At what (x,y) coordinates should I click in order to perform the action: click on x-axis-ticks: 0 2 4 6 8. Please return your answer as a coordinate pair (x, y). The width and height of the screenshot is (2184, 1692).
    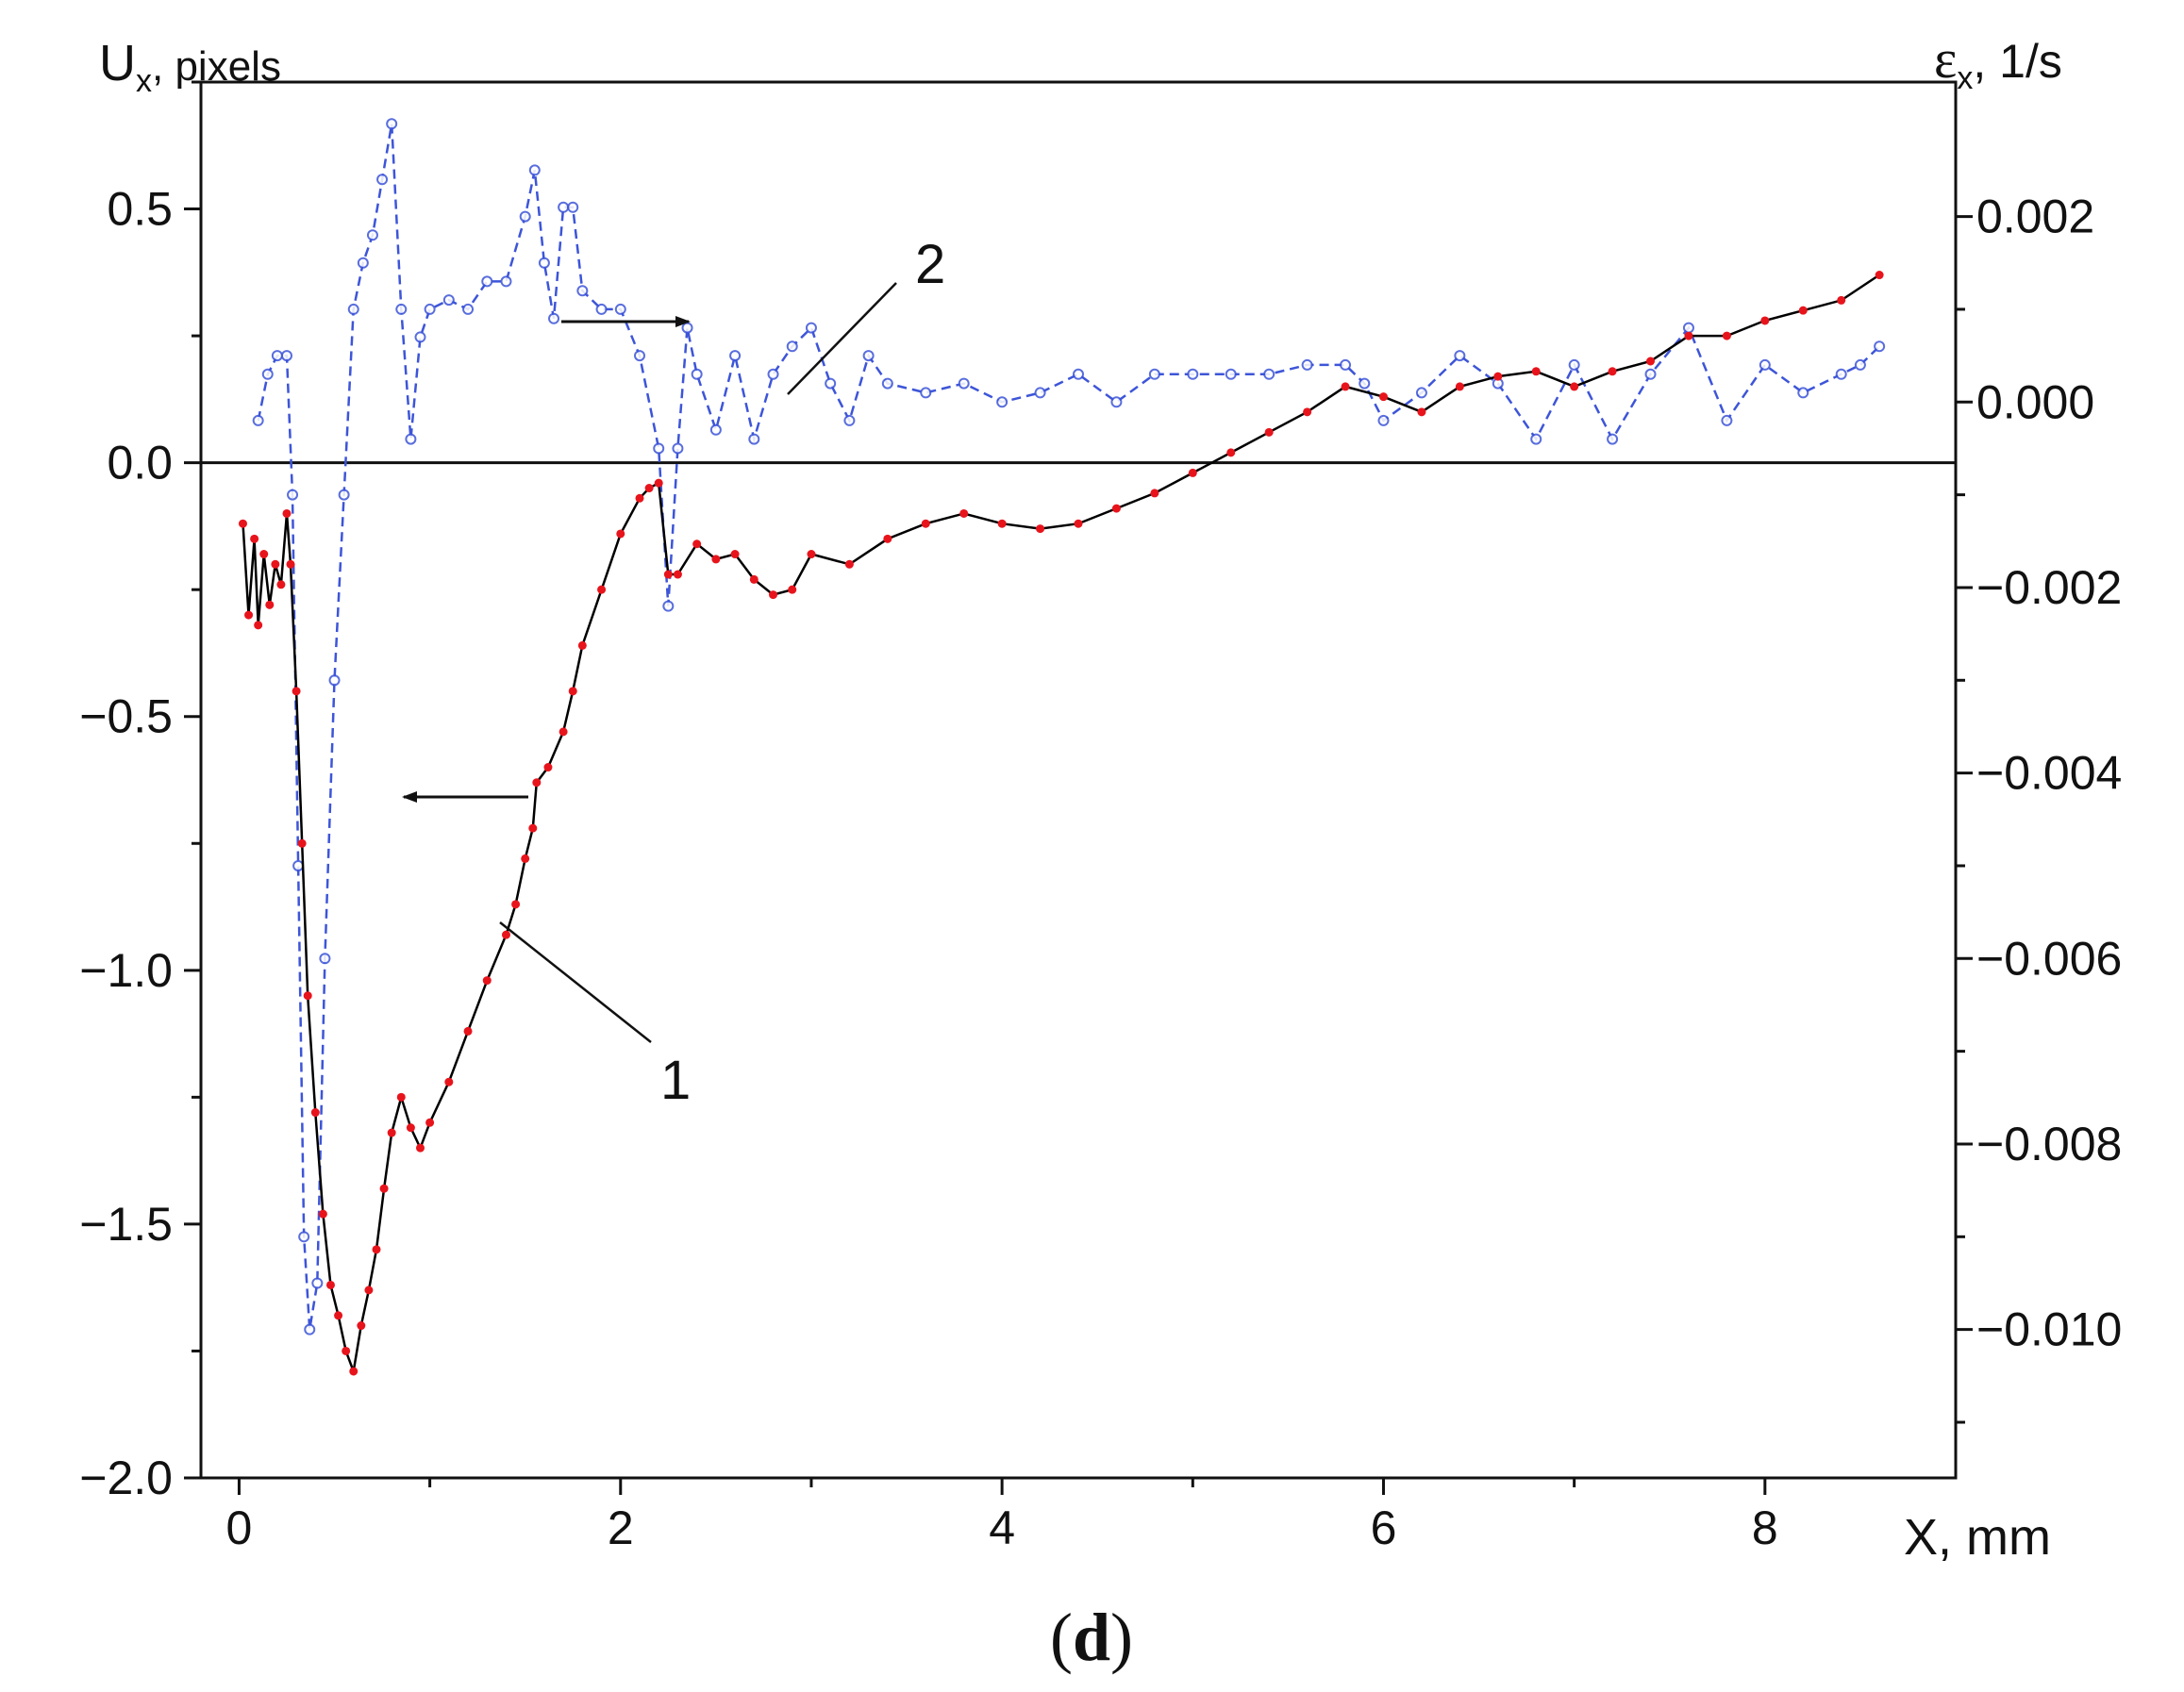
    Looking at the image, I should click on (1002, 1516).